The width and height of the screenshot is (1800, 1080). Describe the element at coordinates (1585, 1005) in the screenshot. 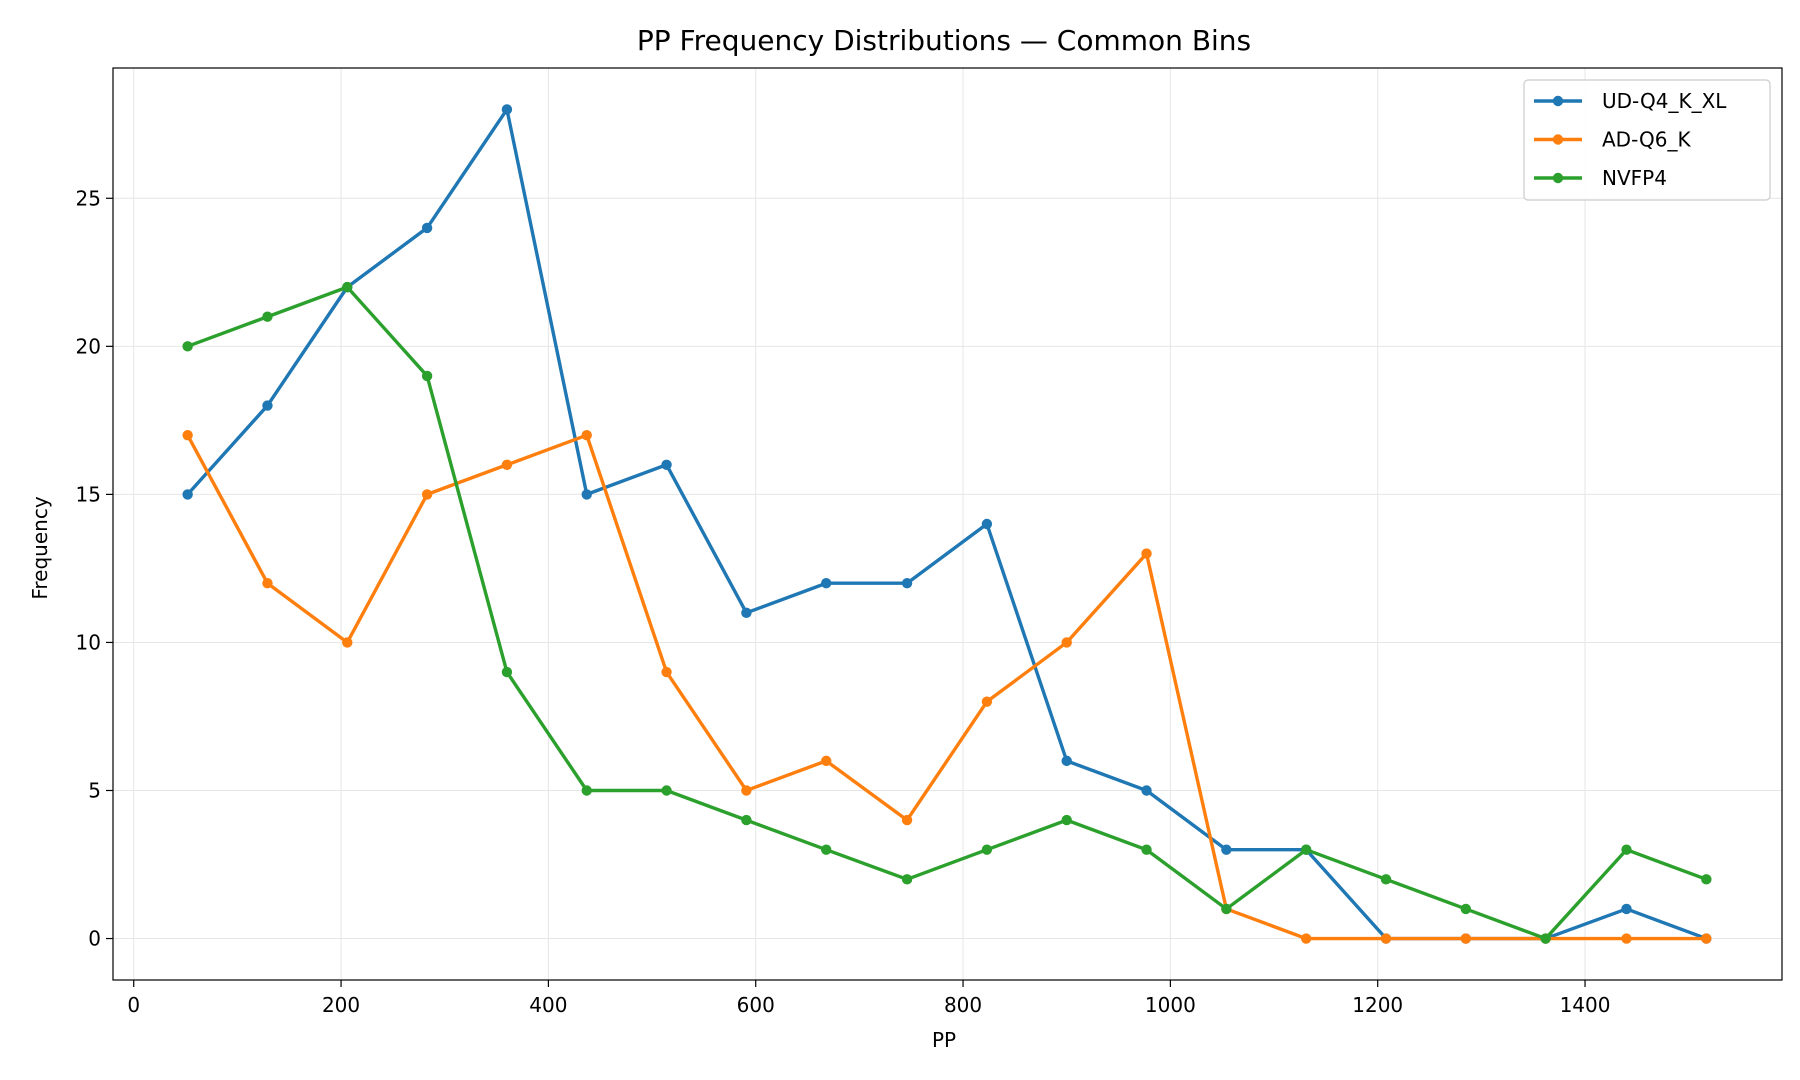

I see `x-tick-label: 1400` at that location.